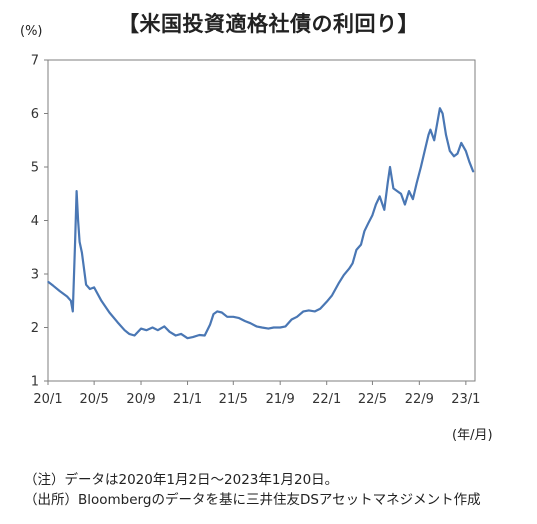  Describe the element at coordinates (31, 31) in the screenshot. I see `y-axis-unit-label: (%)` at that location.